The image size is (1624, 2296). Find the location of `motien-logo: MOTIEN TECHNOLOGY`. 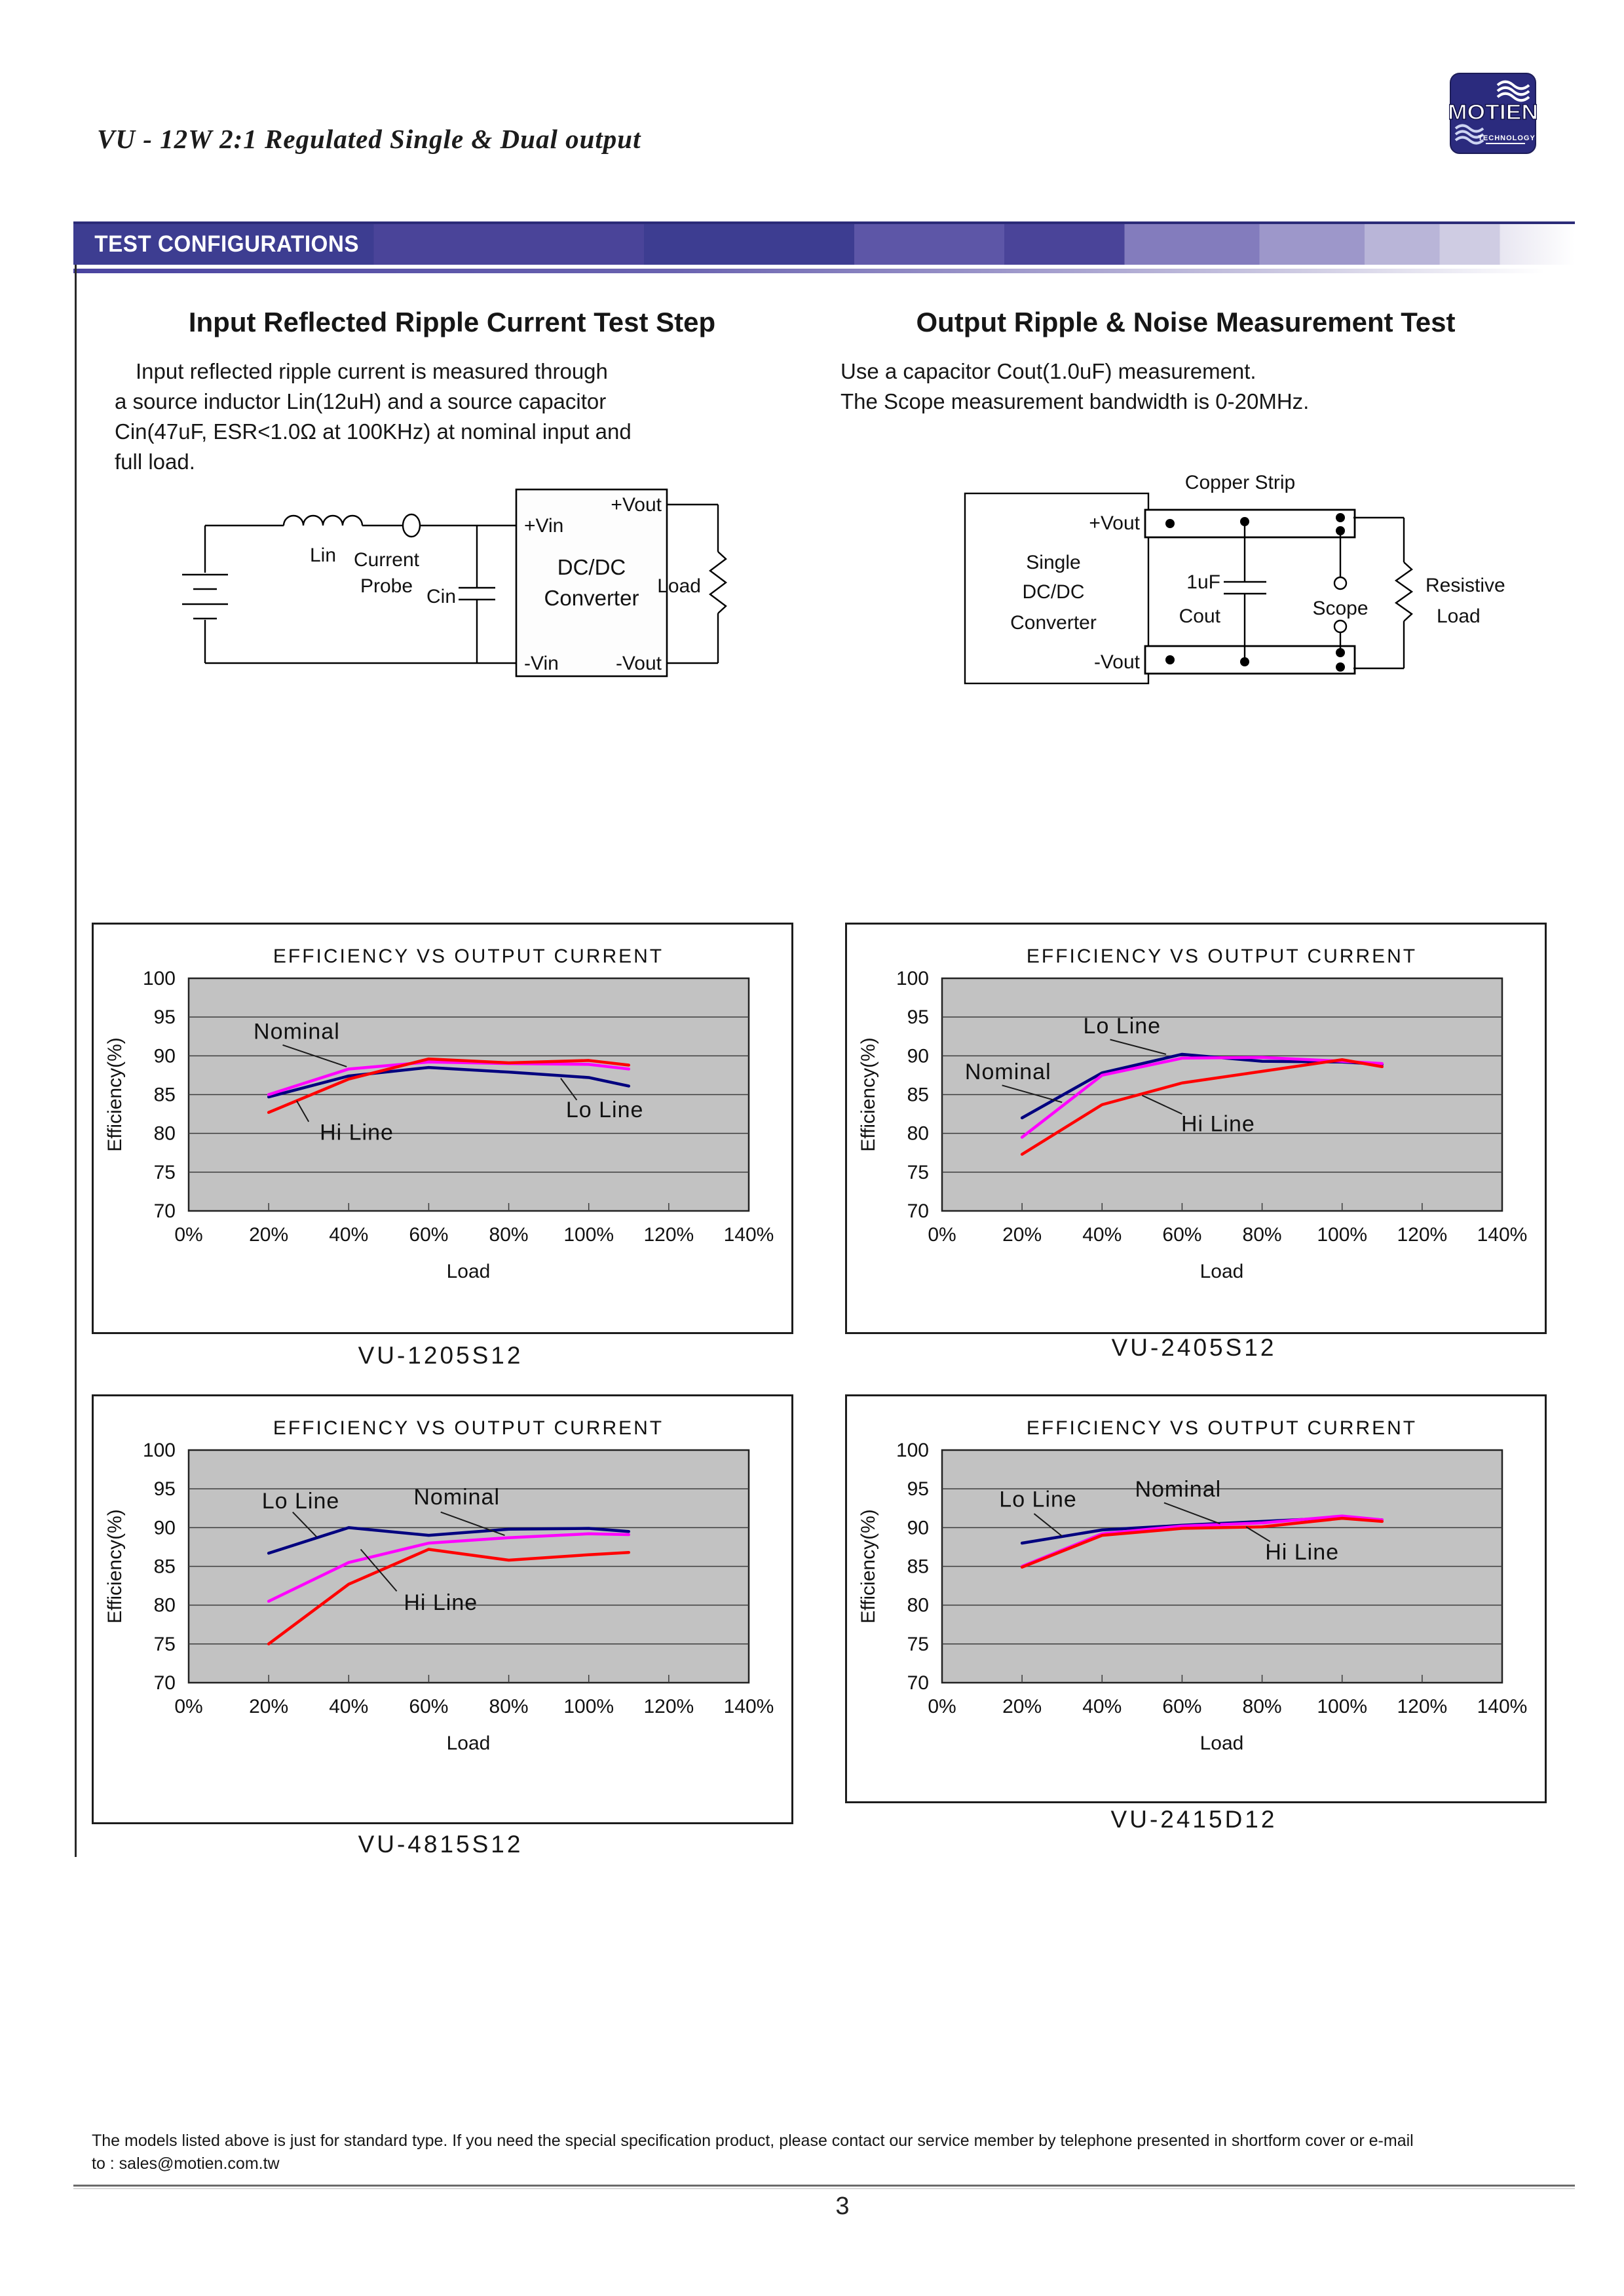

motien-logo: MOTIEN TECHNOLOGY is located at coordinates (1493, 113).